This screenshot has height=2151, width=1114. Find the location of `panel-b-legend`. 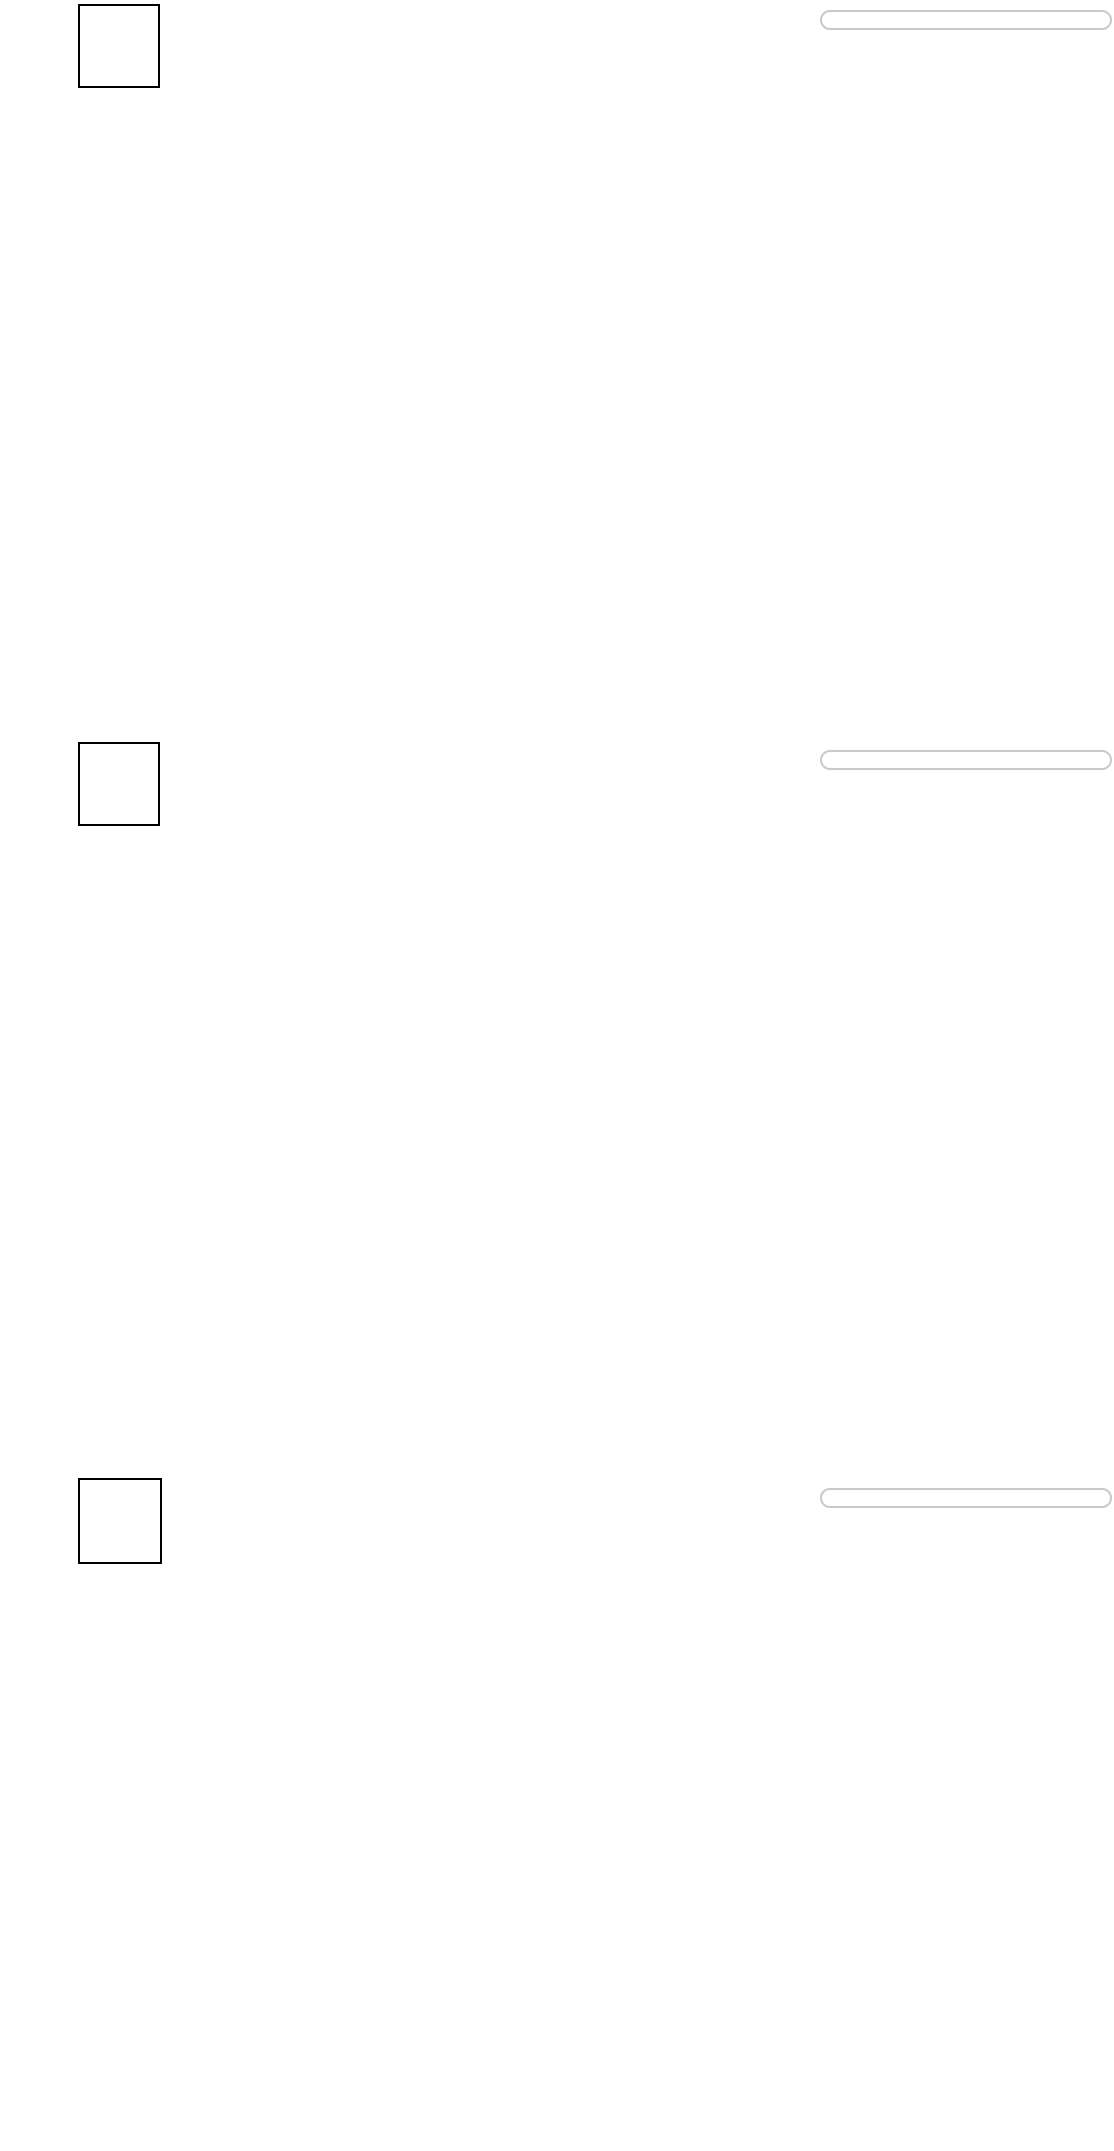

panel-b-legend is located at coordinates (966, 760).